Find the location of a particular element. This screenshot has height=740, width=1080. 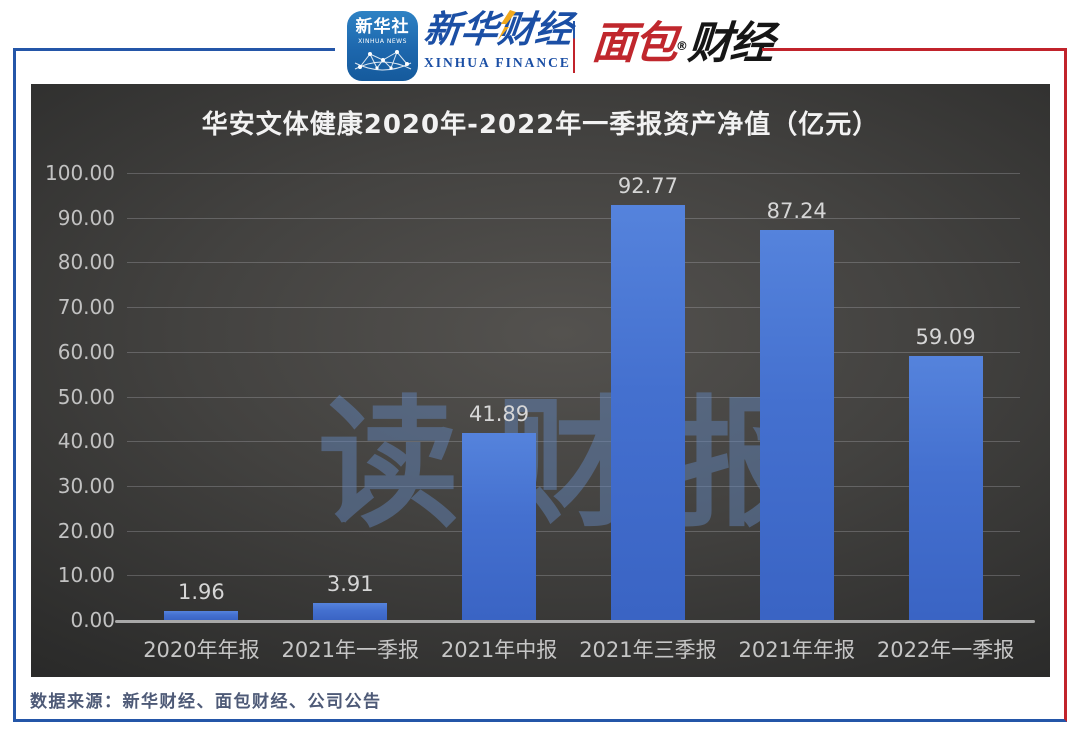

y-axis-tick-label: 40.00 is located at coordinates (86, 441).